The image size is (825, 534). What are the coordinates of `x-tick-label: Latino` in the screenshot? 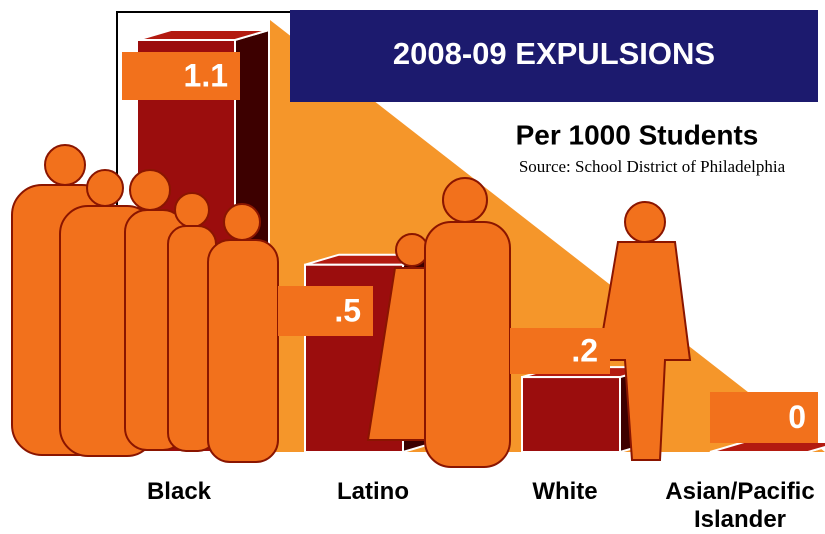 It's located at (373, 491).